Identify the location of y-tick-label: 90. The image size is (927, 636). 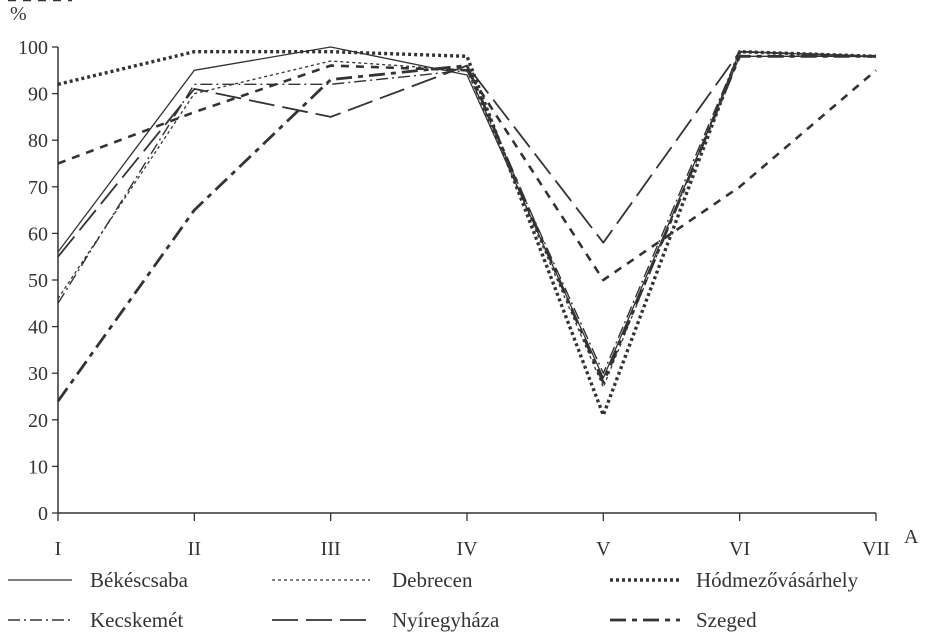
(38, 95).